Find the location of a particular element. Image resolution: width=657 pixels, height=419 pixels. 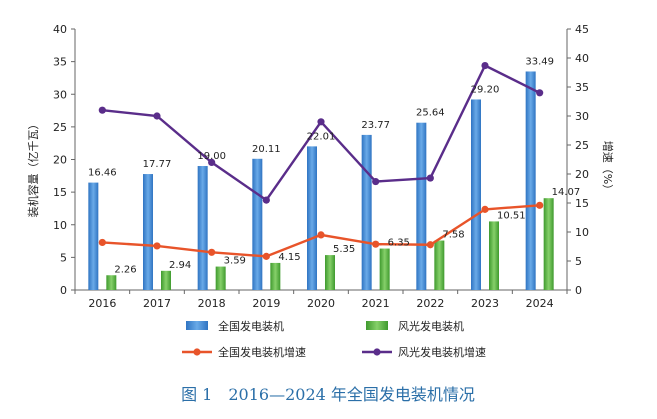

right-tick-label: 45 is located at coordinates (582, 29).